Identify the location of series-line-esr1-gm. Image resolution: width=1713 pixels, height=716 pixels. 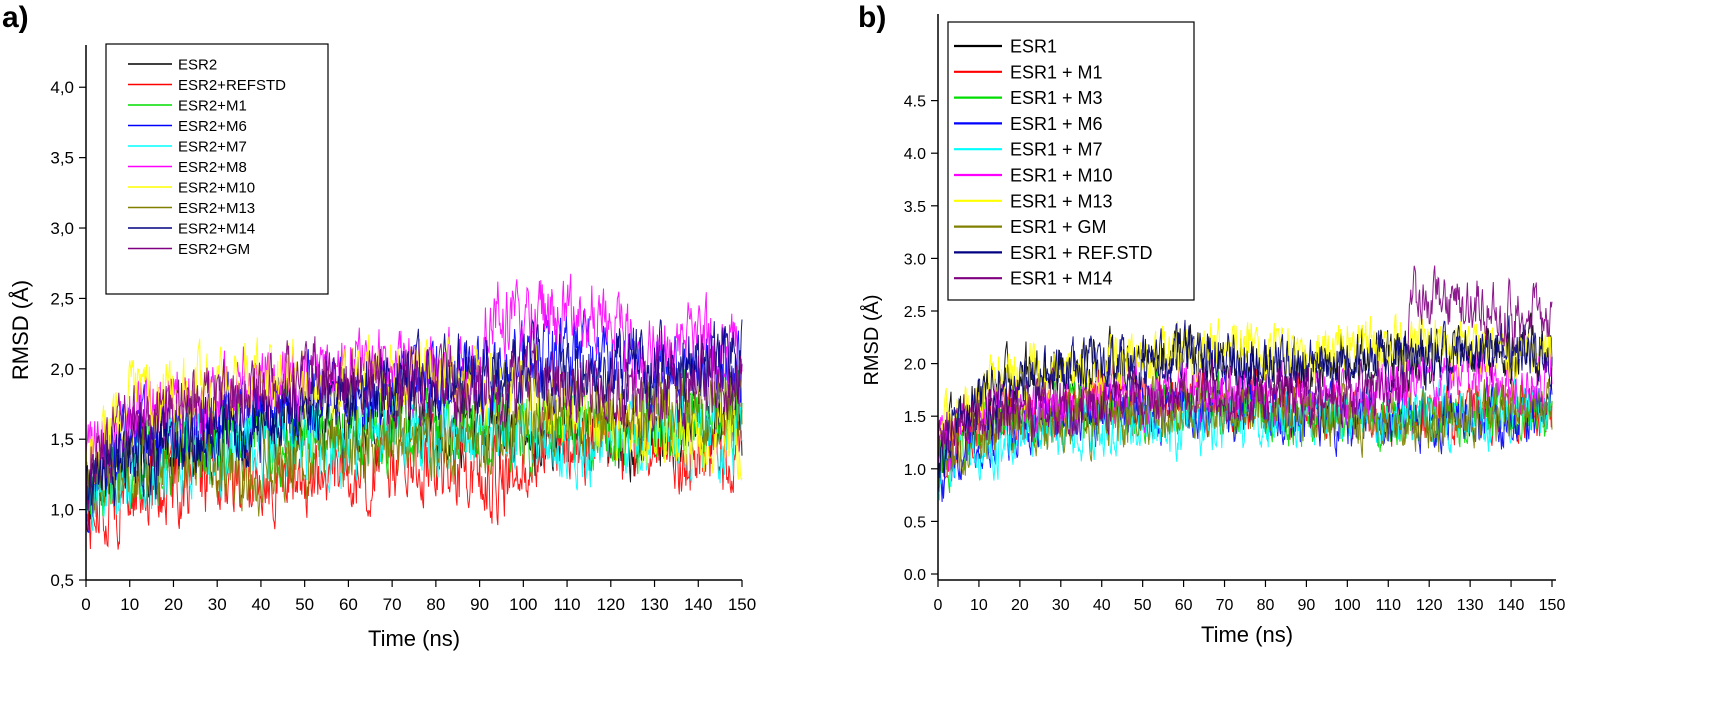
(1245, 431).